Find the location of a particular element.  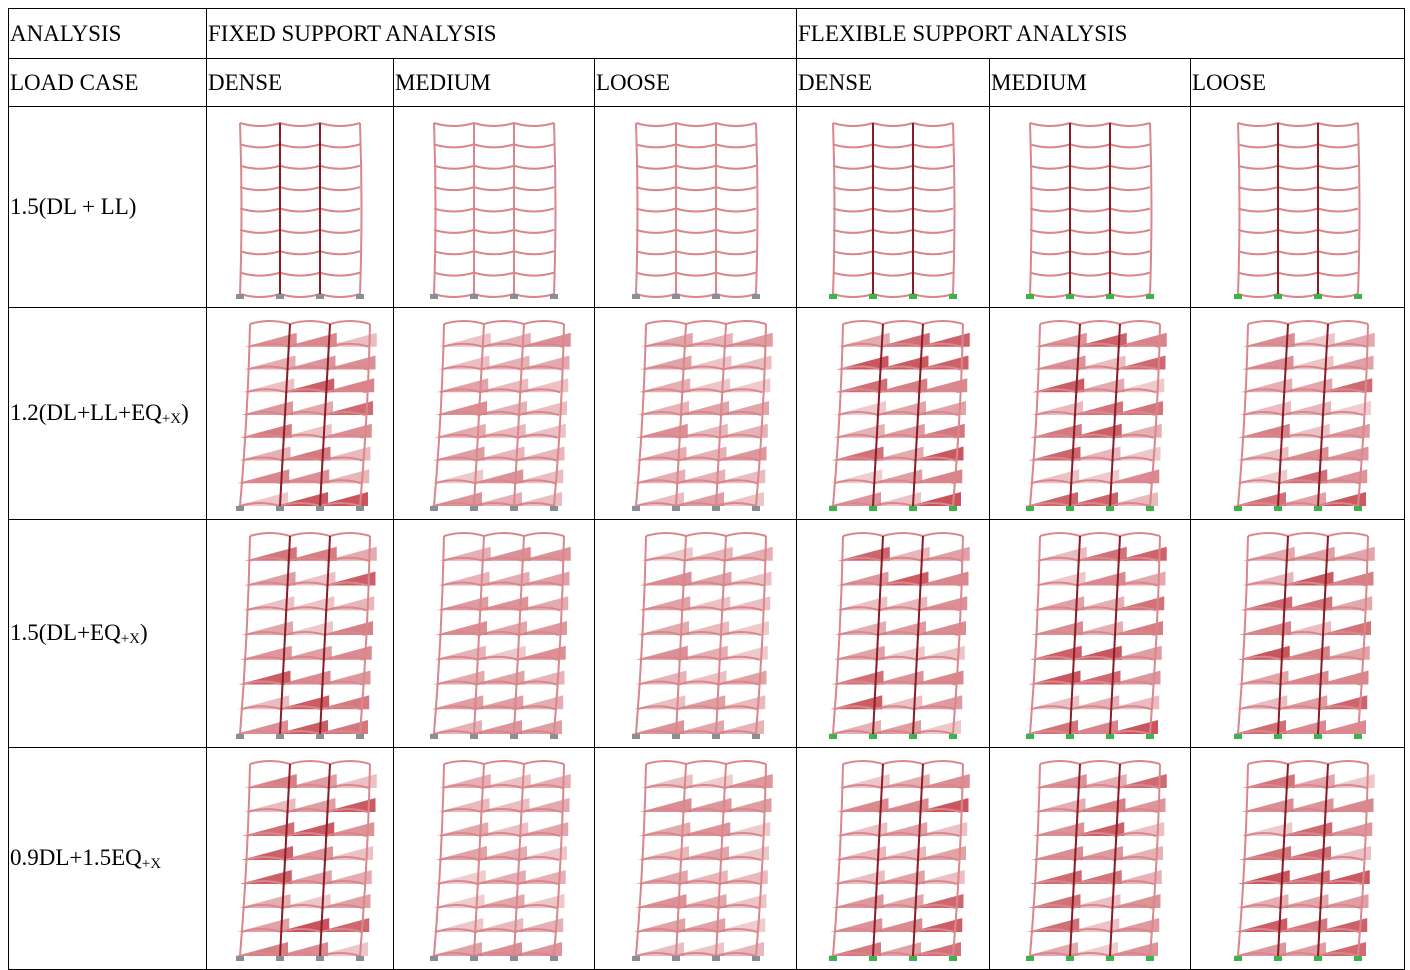

header-cell: FLEXIBLE SUPPORT ANALYSIS is located at coordinates (1100, 33).